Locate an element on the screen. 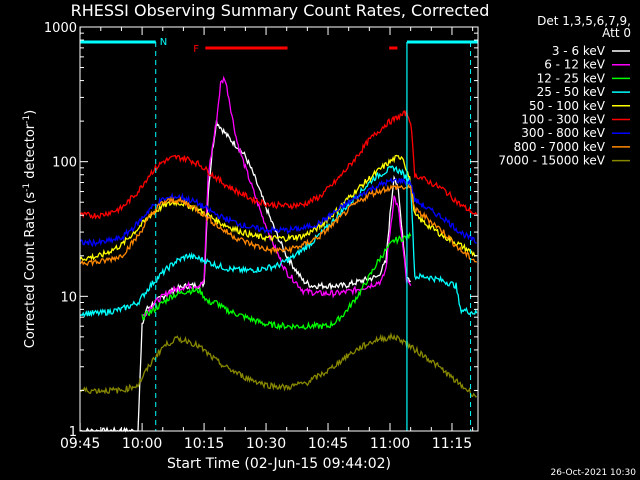  footer-date: 26-Oct-2021 10:30 is located at coordinates (594, 473).